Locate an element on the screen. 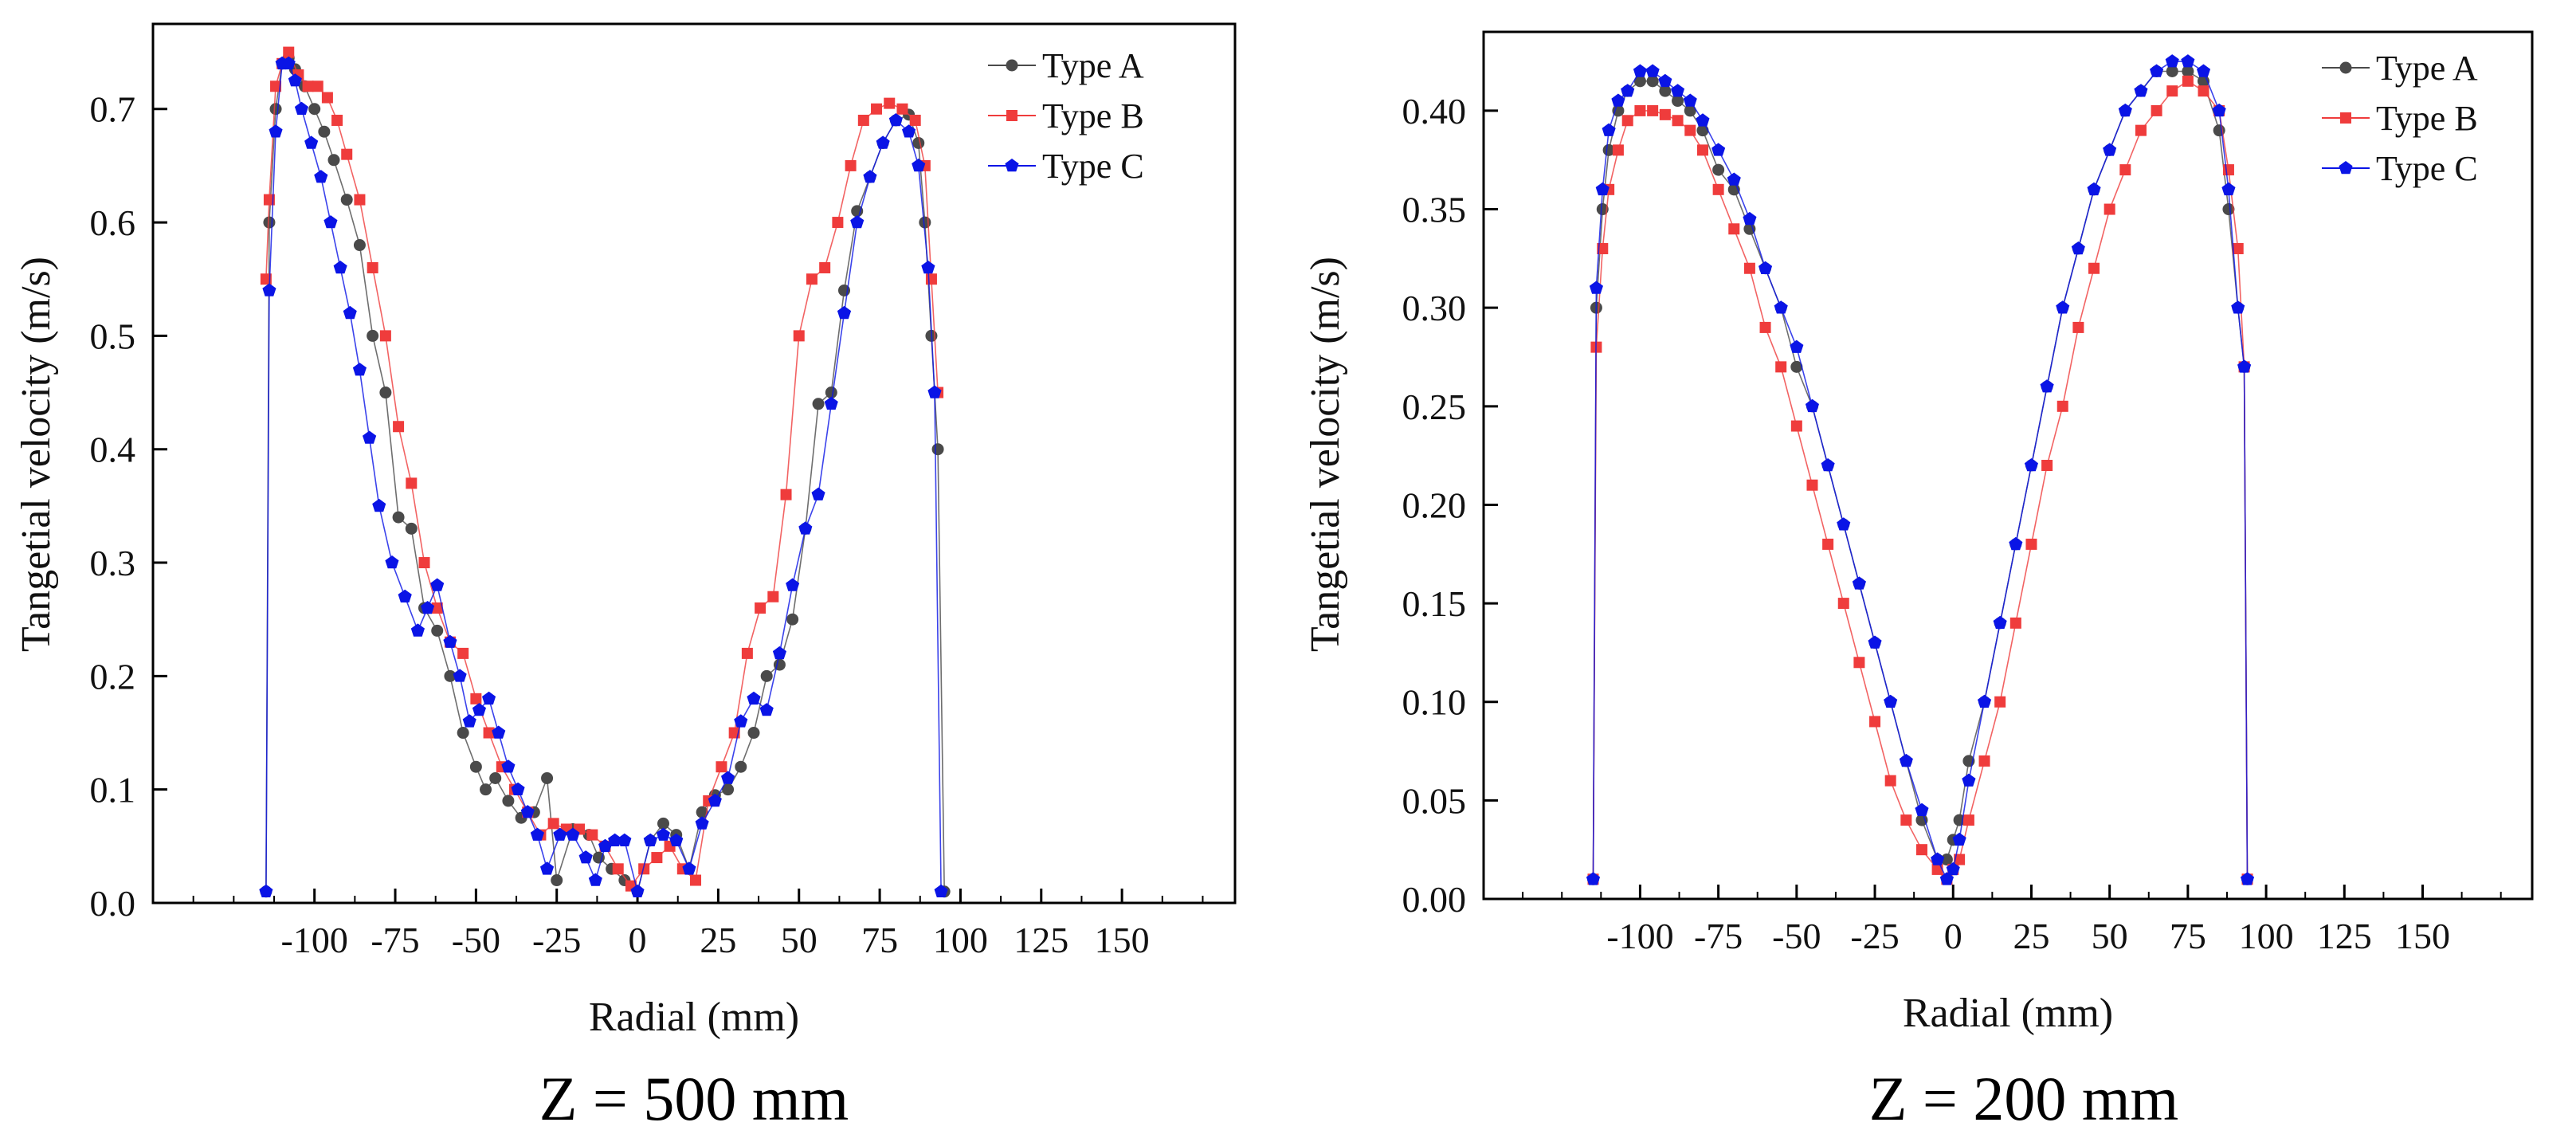 This screenshot has width=2576, height=1142. x-axis-title: Radial (mm) is located at coordinates (694, 1017).